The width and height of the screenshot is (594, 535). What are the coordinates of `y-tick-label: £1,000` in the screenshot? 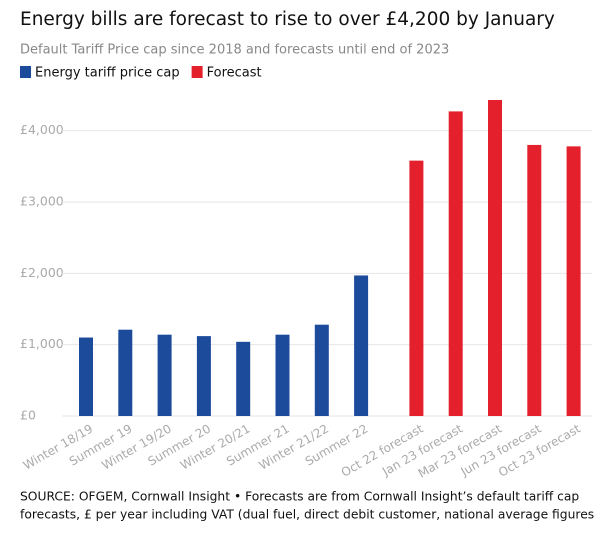 It's located at (42, 343).